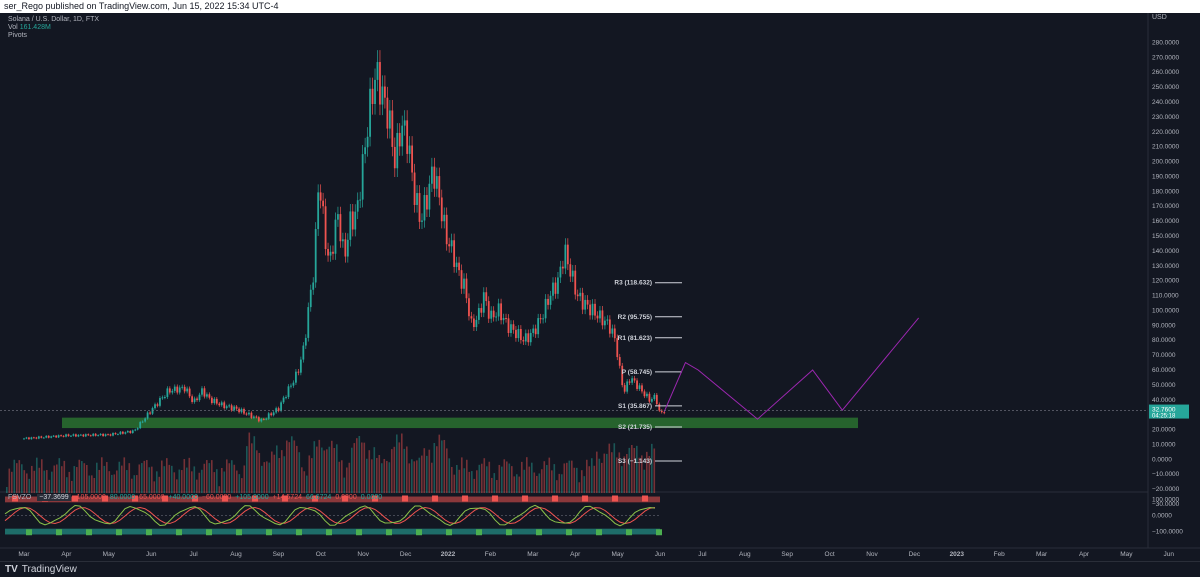  What do you see at coordinates (491, 554) in the screenshot?
I see `time-tick-label: Feb` at bounding box center [491, 554].